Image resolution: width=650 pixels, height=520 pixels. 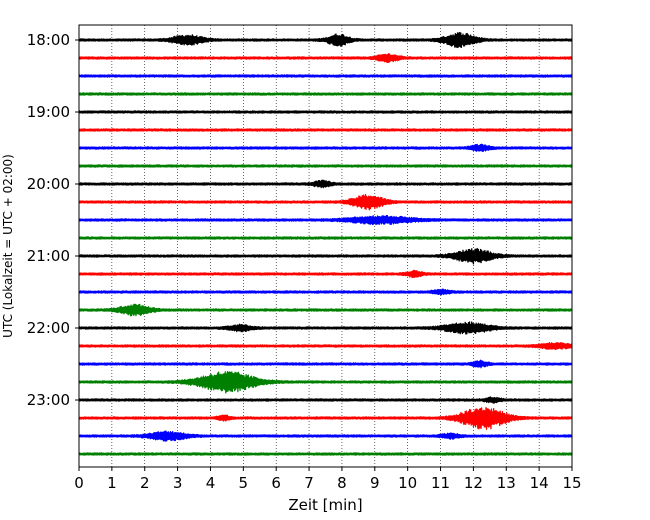 I want to click on x-tick-label-13: 13, so click(x=506, y=483).